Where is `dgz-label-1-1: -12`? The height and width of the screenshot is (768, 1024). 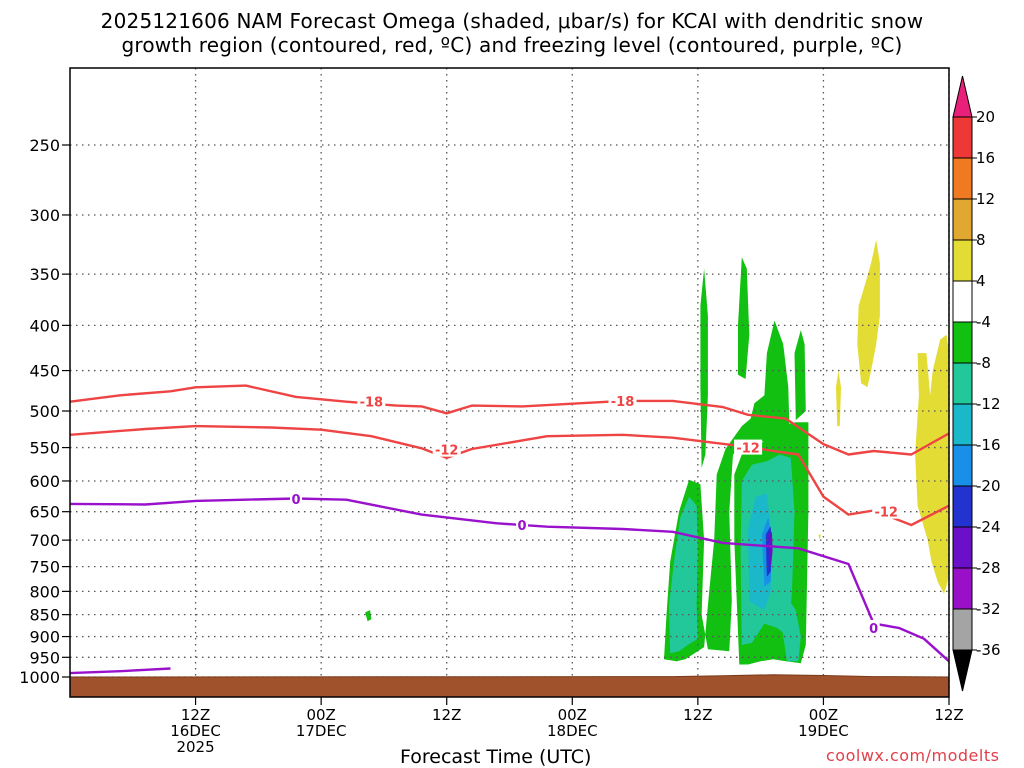
dgz-label-1-1: -12 is located at coordinates (748, 449).